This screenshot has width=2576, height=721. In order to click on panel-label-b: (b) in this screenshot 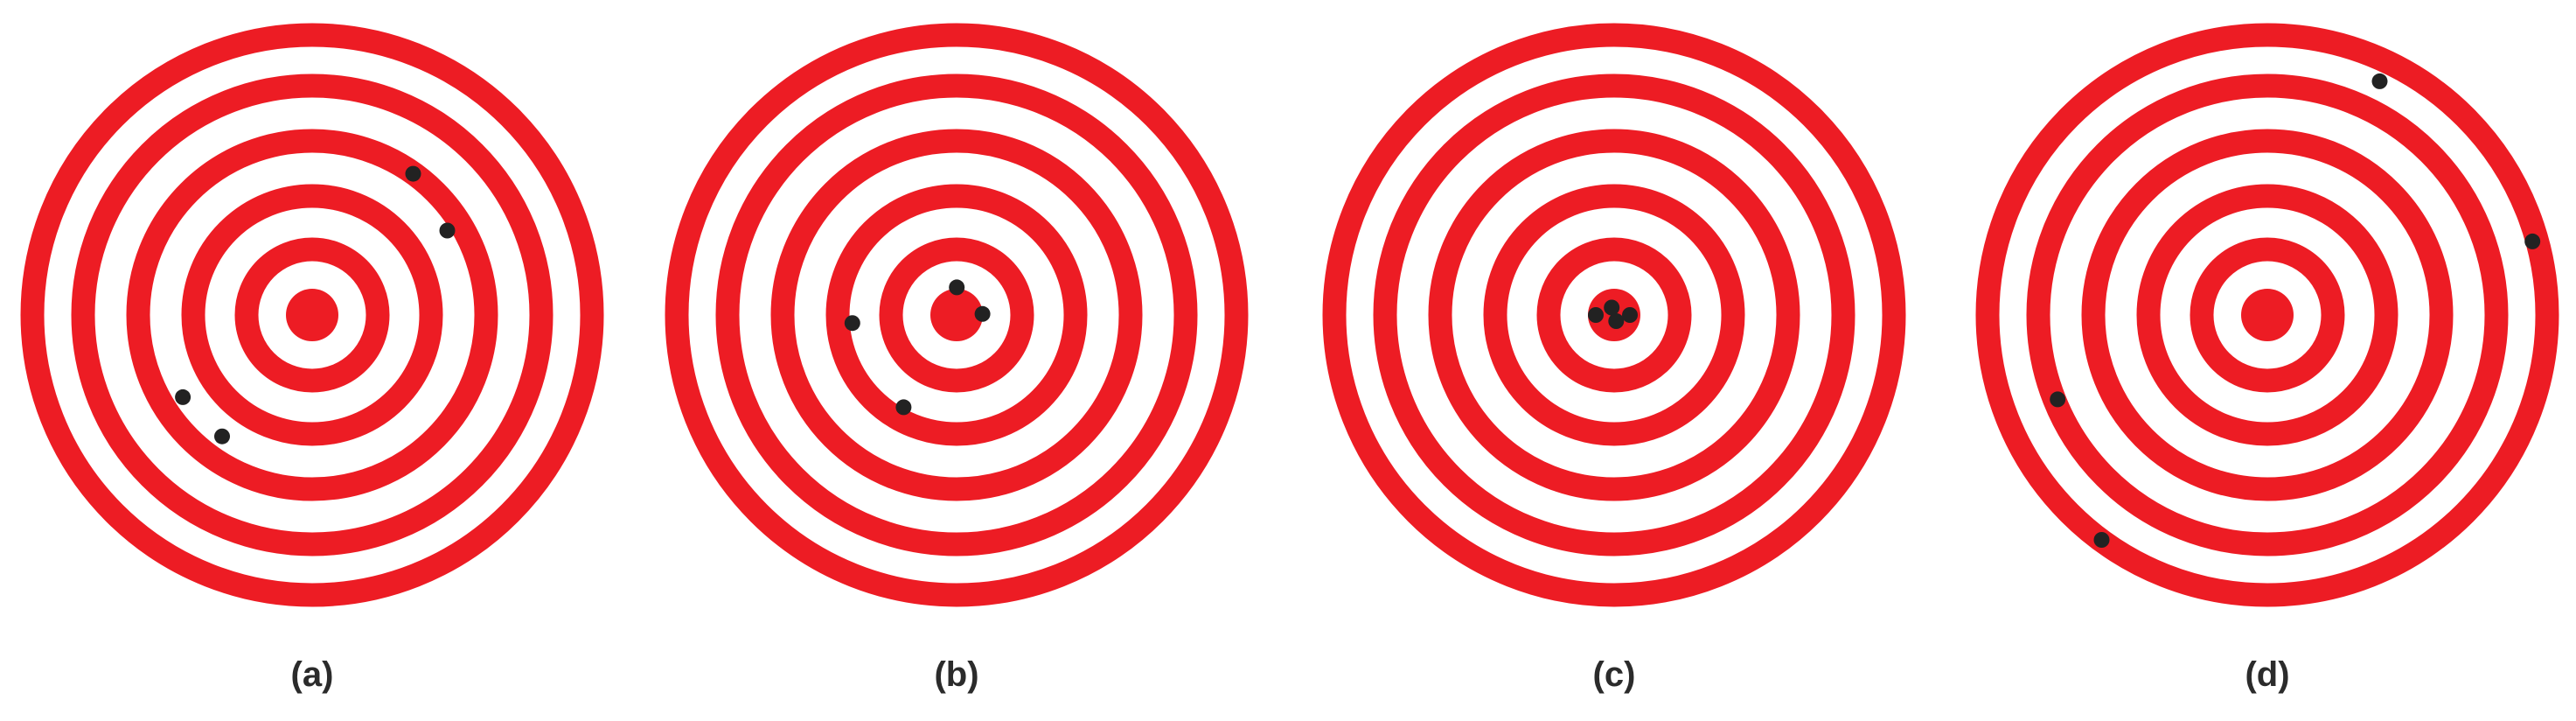, I will do `click(956, 674)`.